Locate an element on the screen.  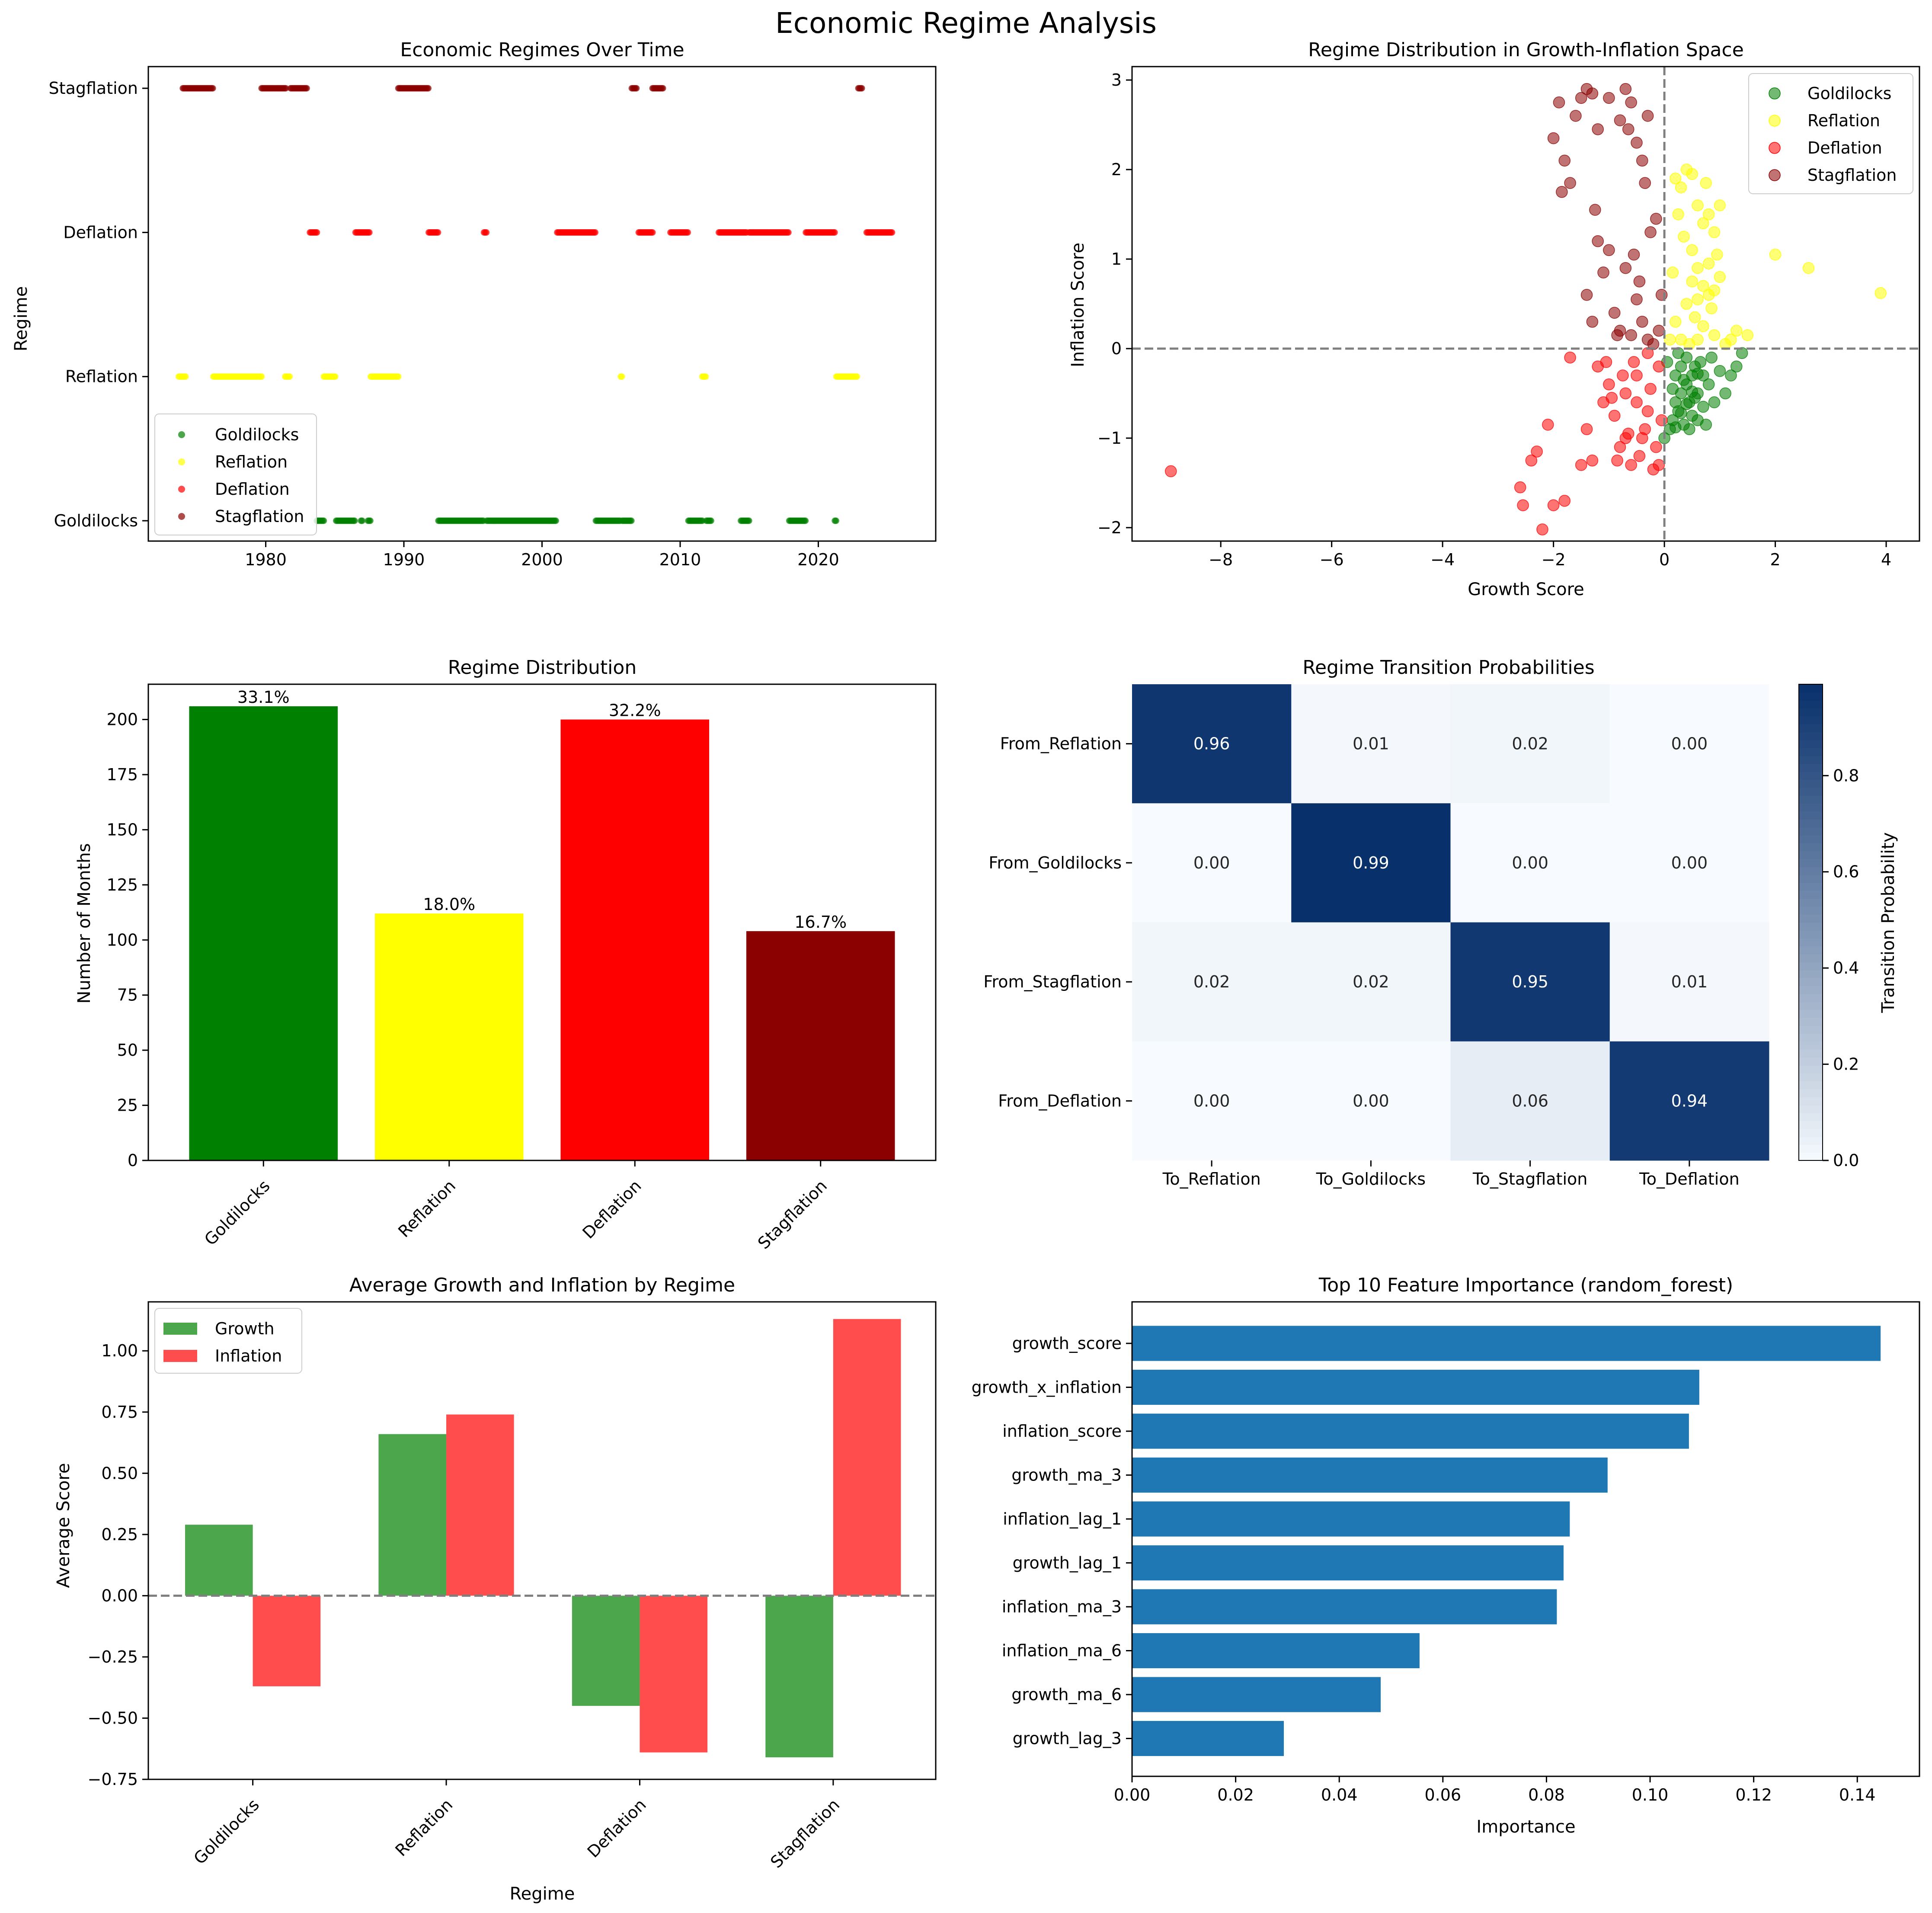
x-tick-label: 0.06 is located at coordinates (1443, 1794).